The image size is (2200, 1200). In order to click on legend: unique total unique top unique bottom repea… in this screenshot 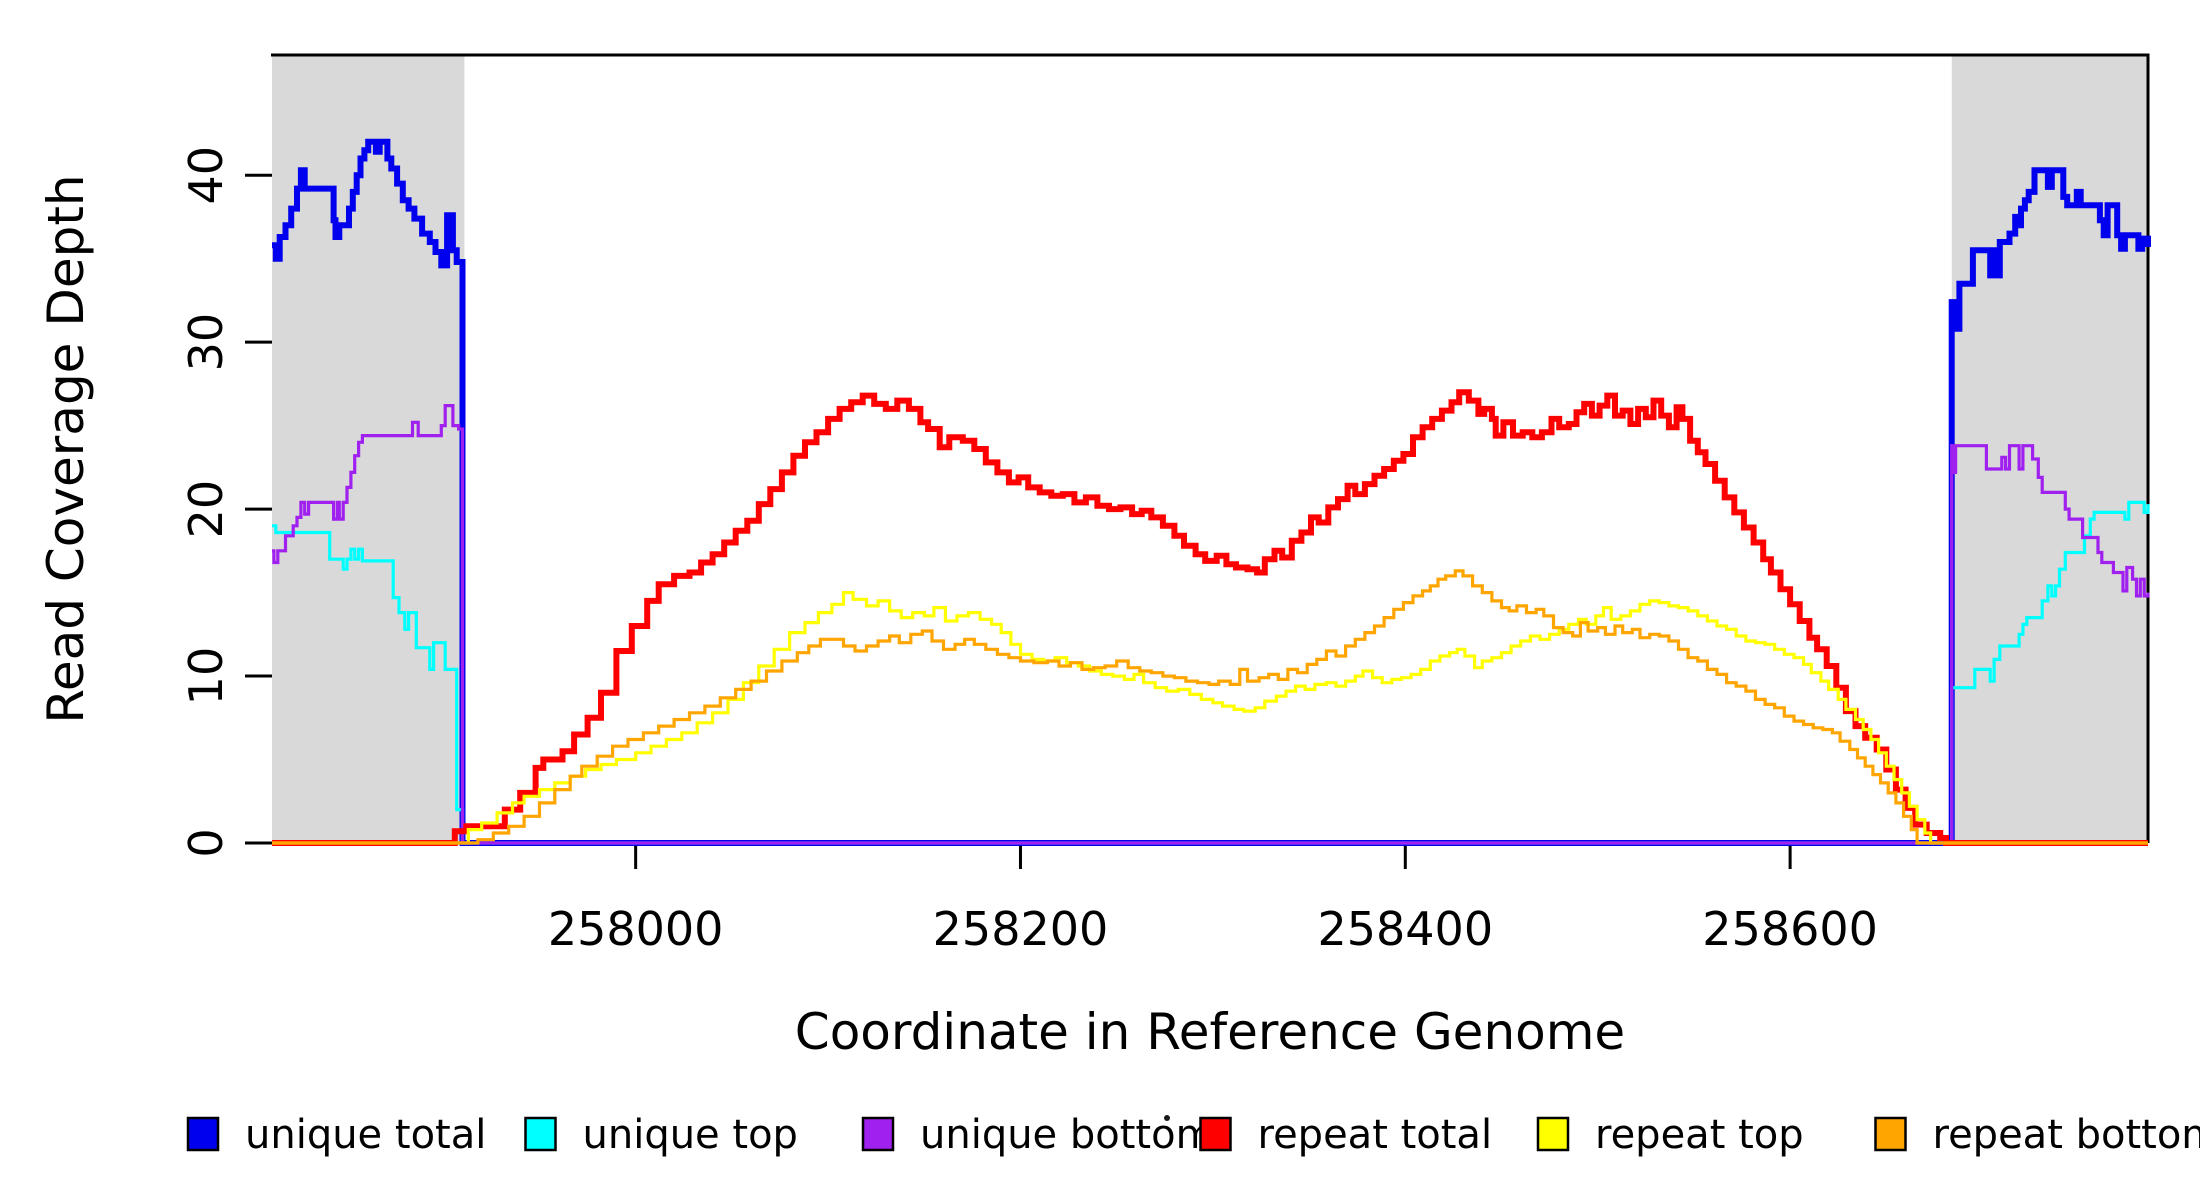, I will do `click(1193, 1135)`.